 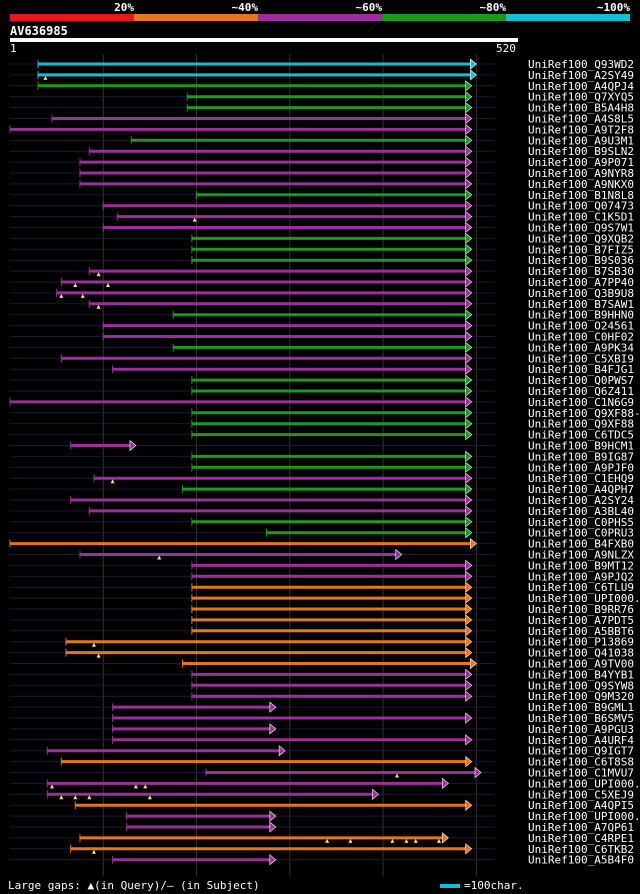 What do you see at coordinates (581, 206) in the screenshot?
I see `hit-label: UniRef100_Q07473` at bounding box center [581, 206].